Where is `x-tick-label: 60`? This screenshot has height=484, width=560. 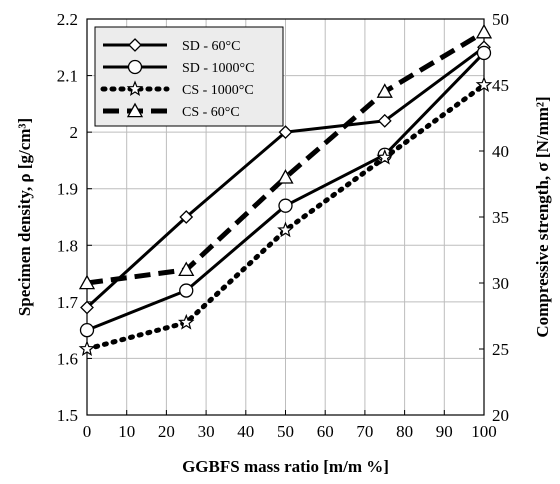
x-tick-label: 60 is located at coordinates (325, 431).